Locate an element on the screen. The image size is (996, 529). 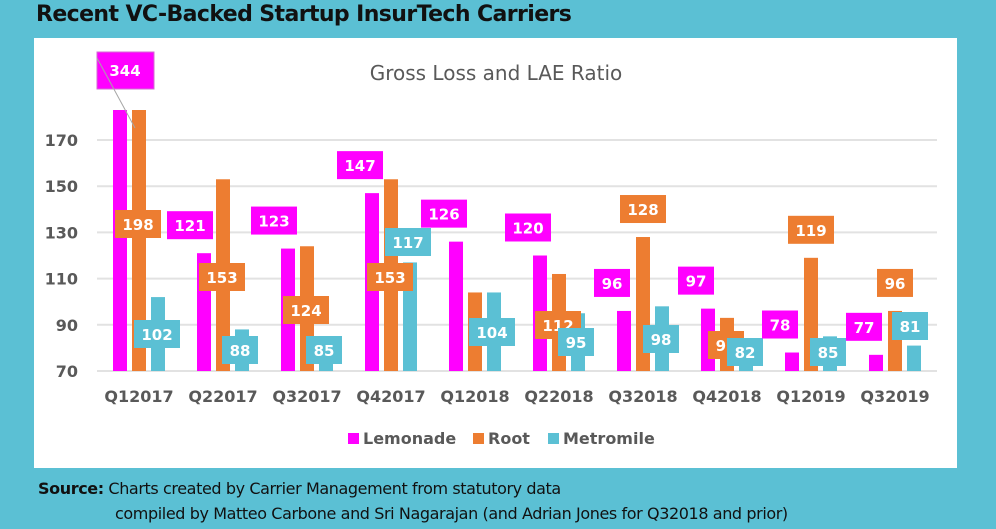
leader-line is located at coordinates (116, 93).